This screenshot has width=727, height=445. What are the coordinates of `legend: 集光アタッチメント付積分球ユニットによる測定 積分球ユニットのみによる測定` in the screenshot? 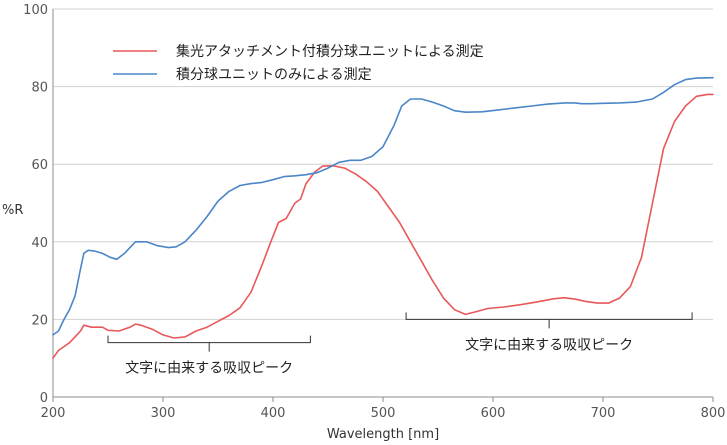 It's located at (298, 63).